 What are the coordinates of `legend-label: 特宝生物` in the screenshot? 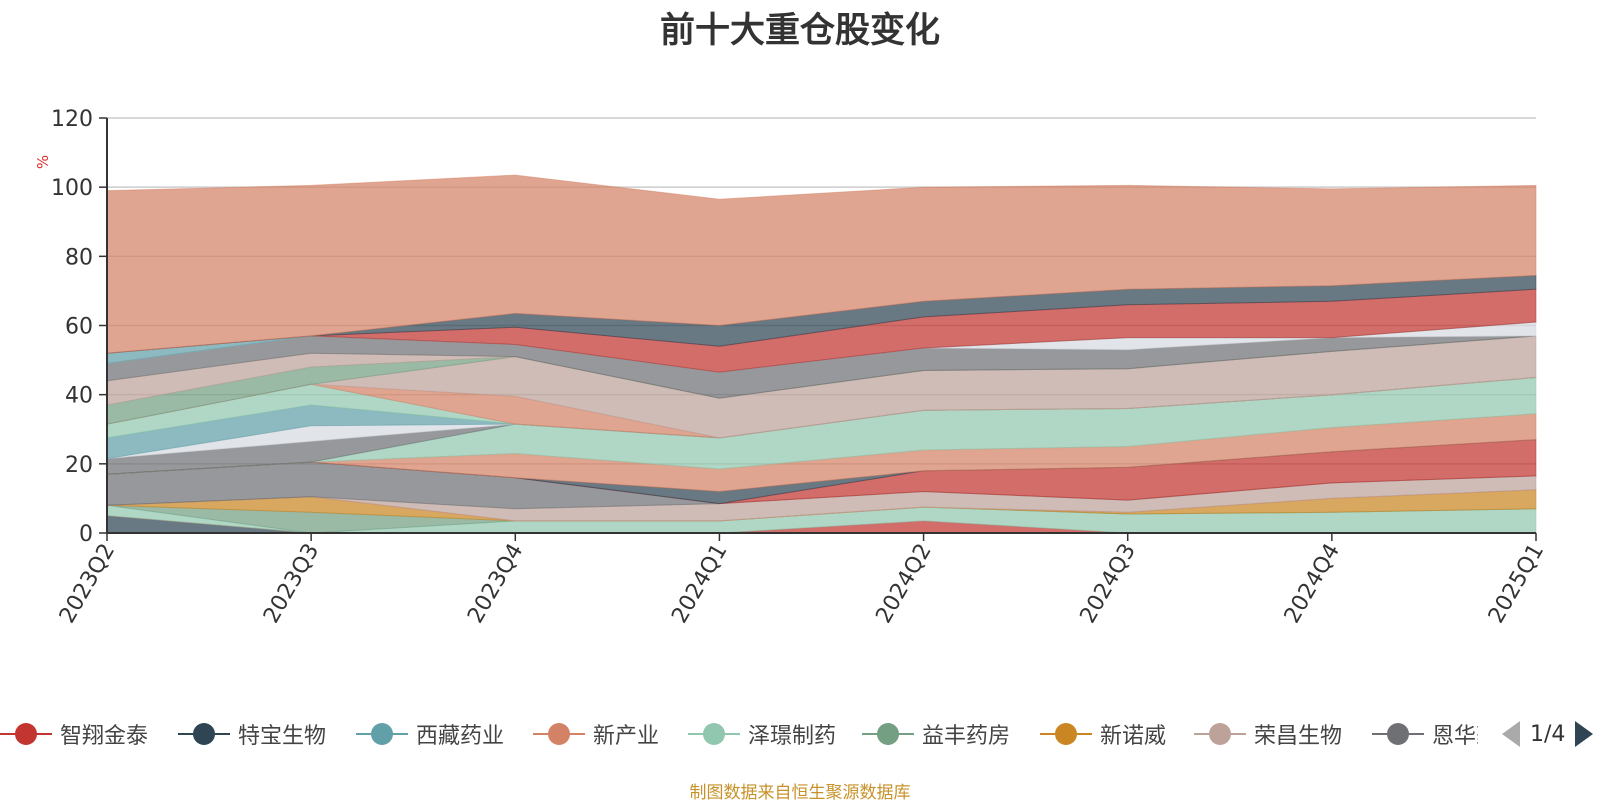 It's located at (282, 736).